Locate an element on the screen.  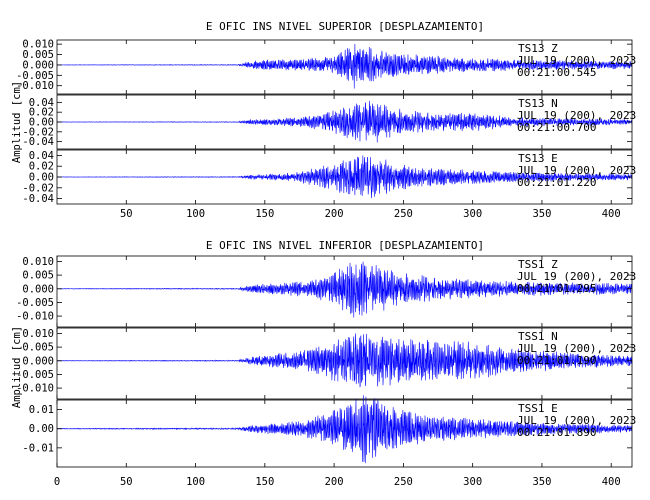
station-label: TSS1 Z is located at coordinates (538, 264).